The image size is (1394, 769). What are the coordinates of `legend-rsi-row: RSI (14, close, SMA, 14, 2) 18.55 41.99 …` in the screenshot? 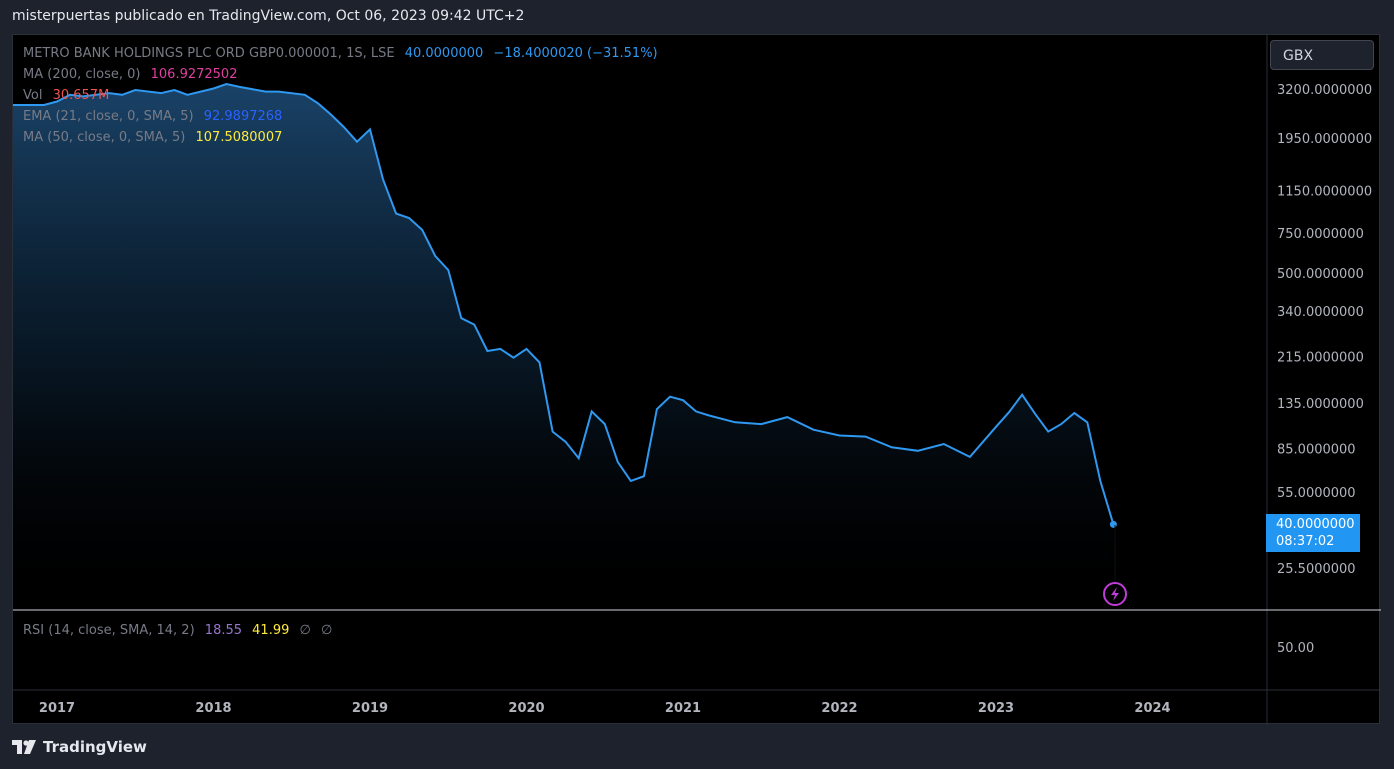 It's located at (180, 630).